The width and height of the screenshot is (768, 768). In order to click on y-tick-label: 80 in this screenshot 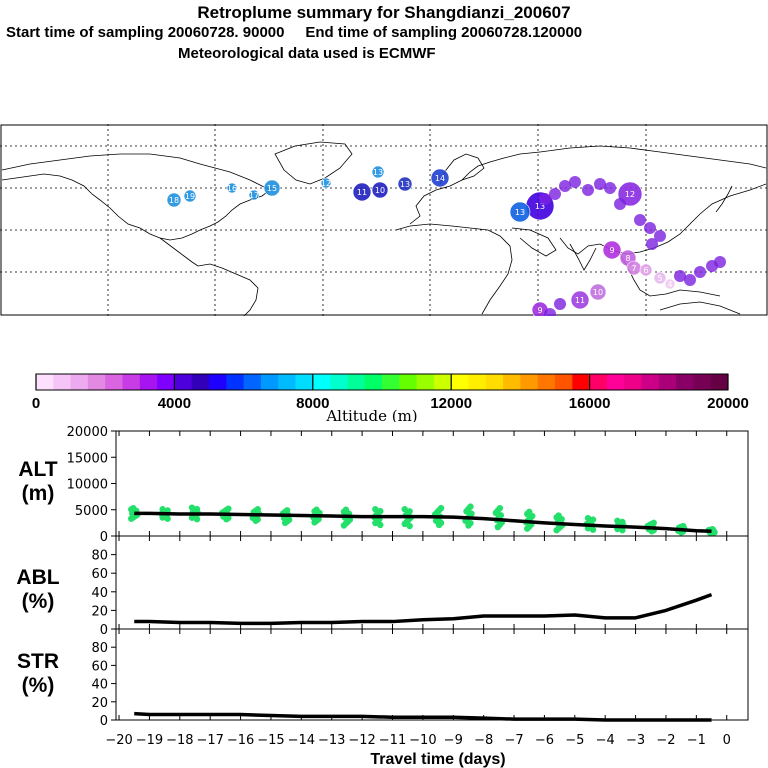, I will do `click(99, 556)`.